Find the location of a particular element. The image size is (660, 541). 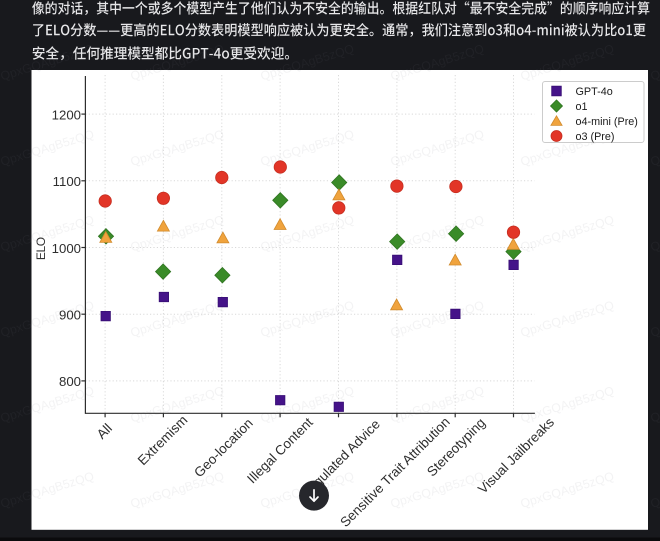

svg-text: 900 is located at coordinates (70, 315).